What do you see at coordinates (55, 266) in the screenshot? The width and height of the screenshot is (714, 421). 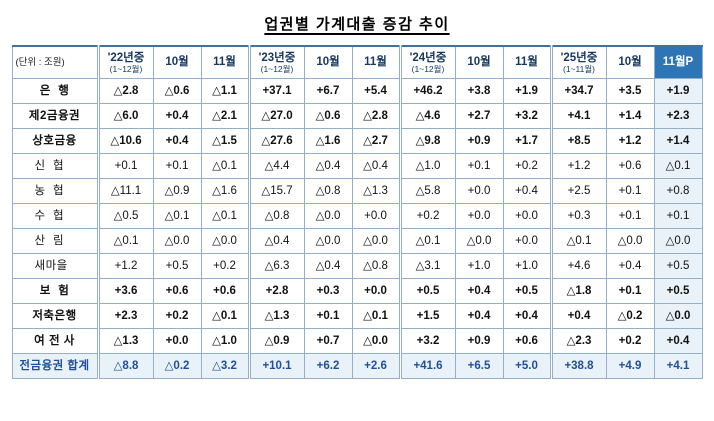 I see `row-label: 새마을` at bounding box center [55, 266].